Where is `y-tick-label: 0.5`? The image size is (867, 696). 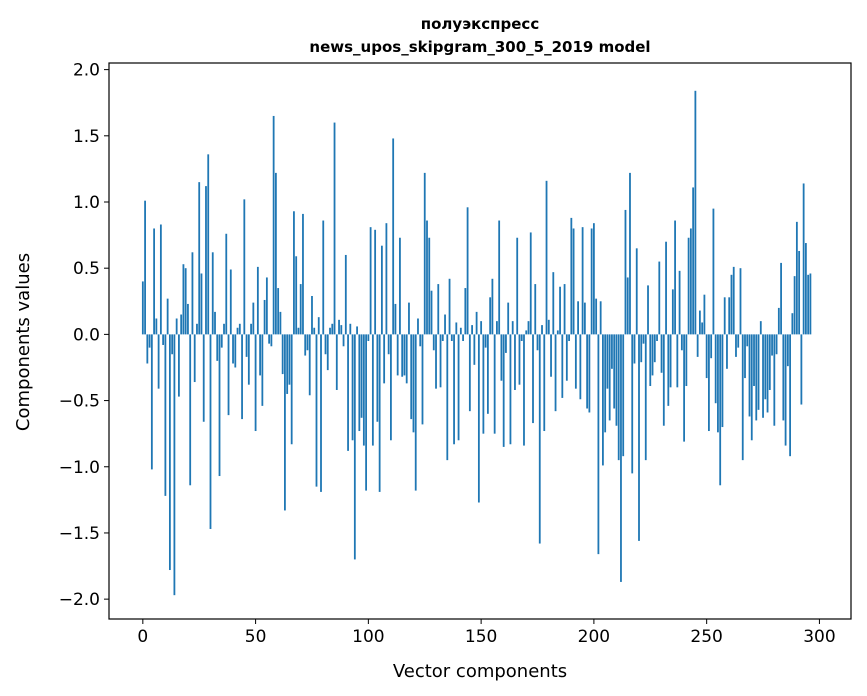 y-tick-label: 0.5 is located at coordinates (86, 269).